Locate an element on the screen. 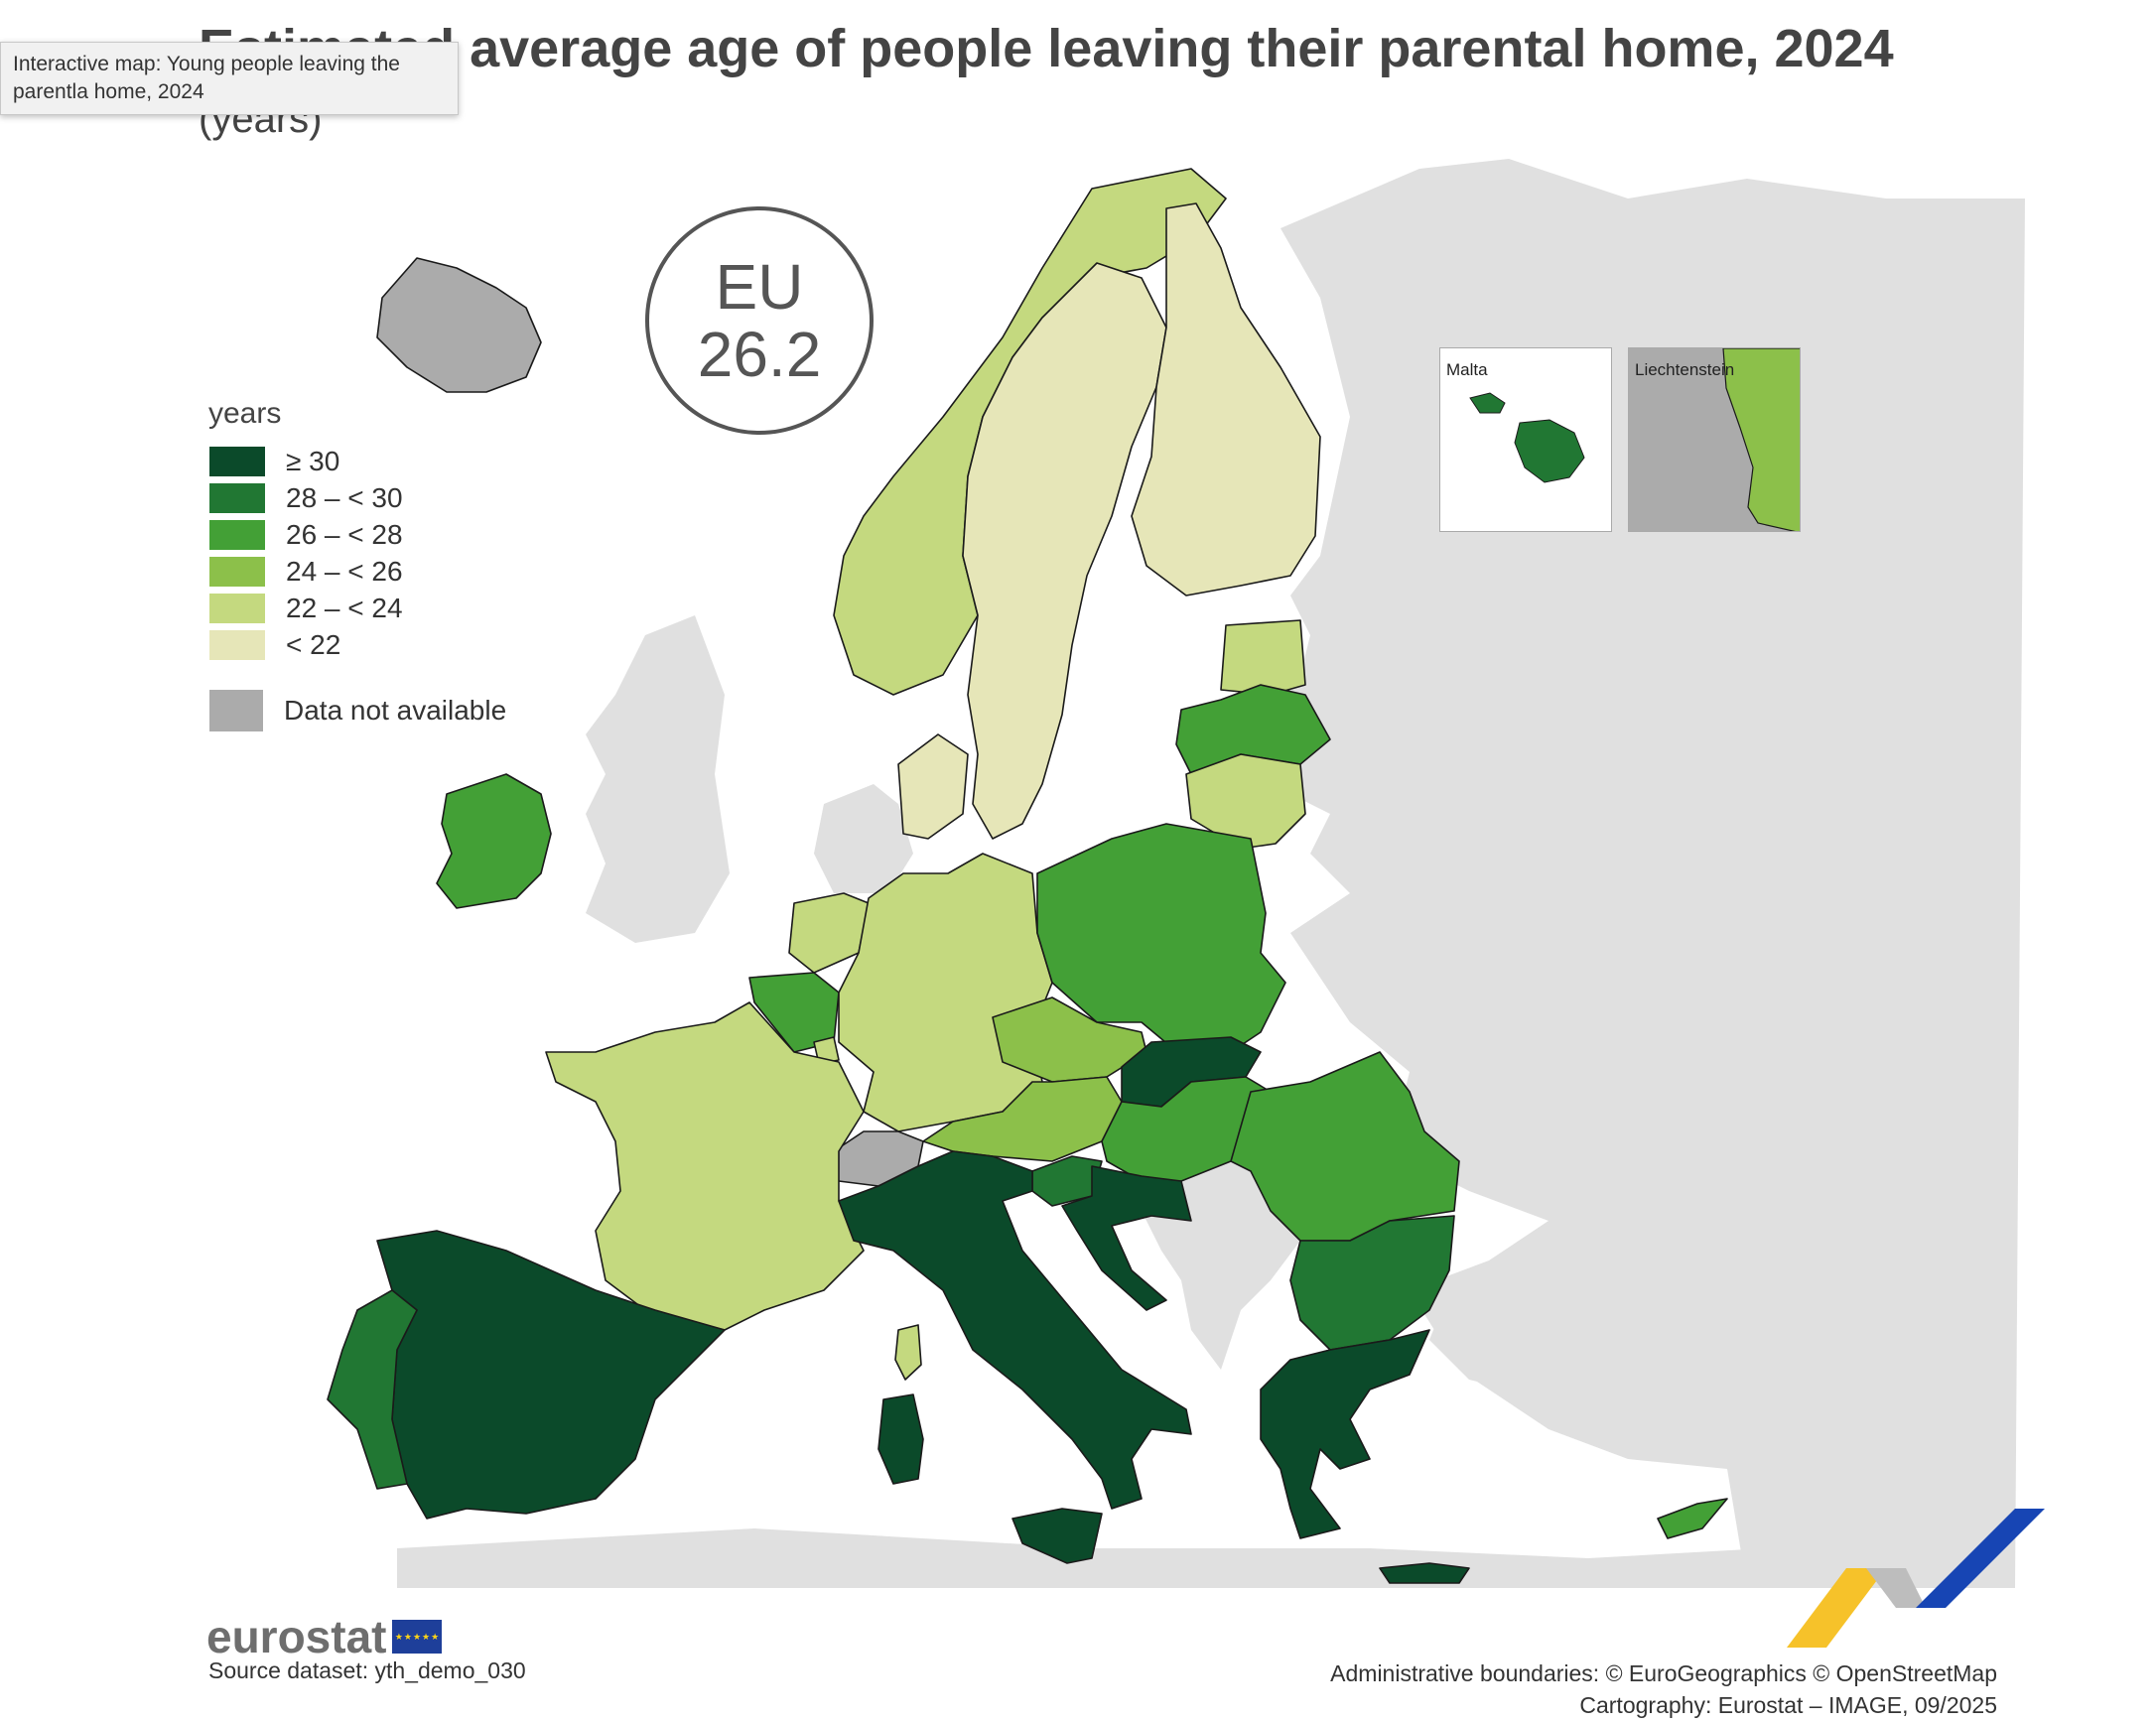 The height and width of the screenshot is (1723, 2156). legend-row: 24 – < 26 is located at coordinates (357, 571).